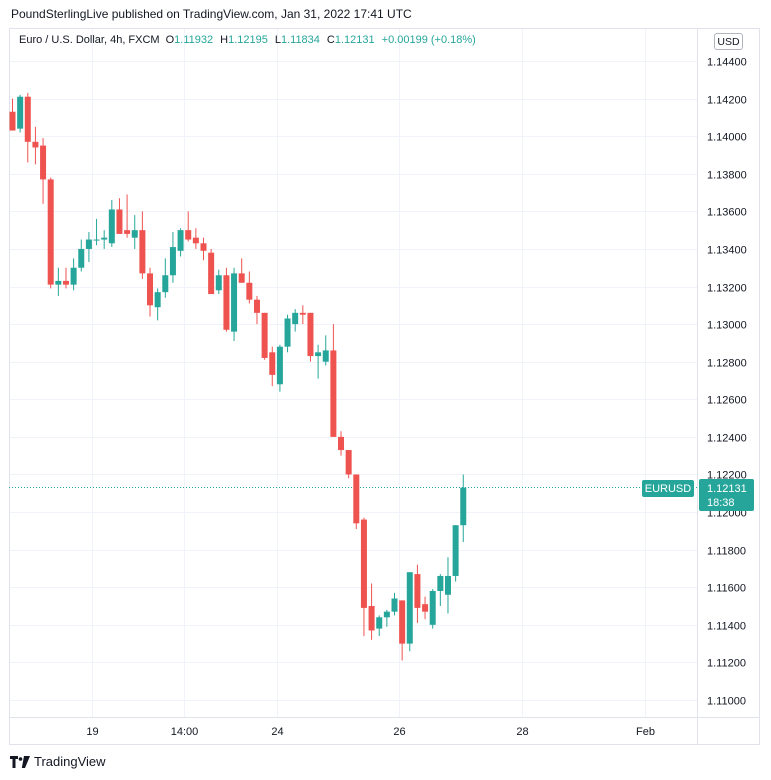 This screenshot has height=780, width=771. Describe the element at coordinates (277, 40) in the screenshot. I see `low-label: L` at that location.